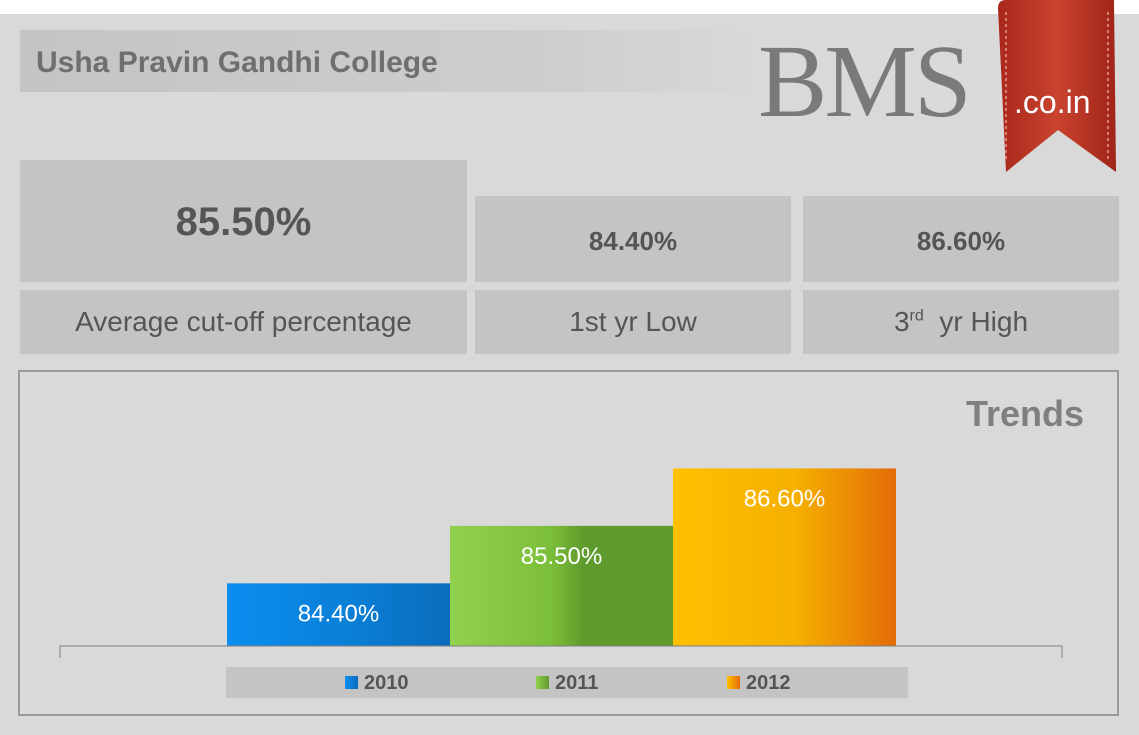  Describe the element at coordinates (561, 651) in the screenshot. I see `x-axis-line` at that location.